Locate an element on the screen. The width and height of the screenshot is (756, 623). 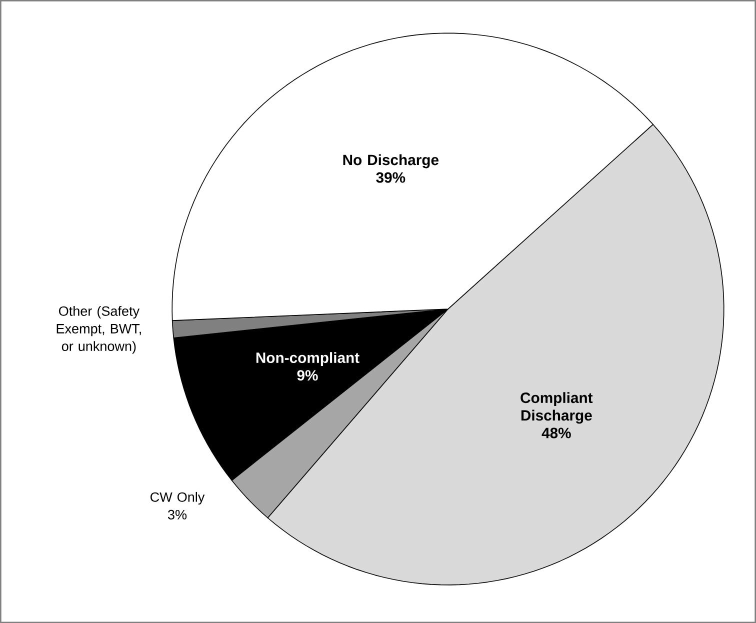
data-label: 48% is located at coordinates (556, 433).